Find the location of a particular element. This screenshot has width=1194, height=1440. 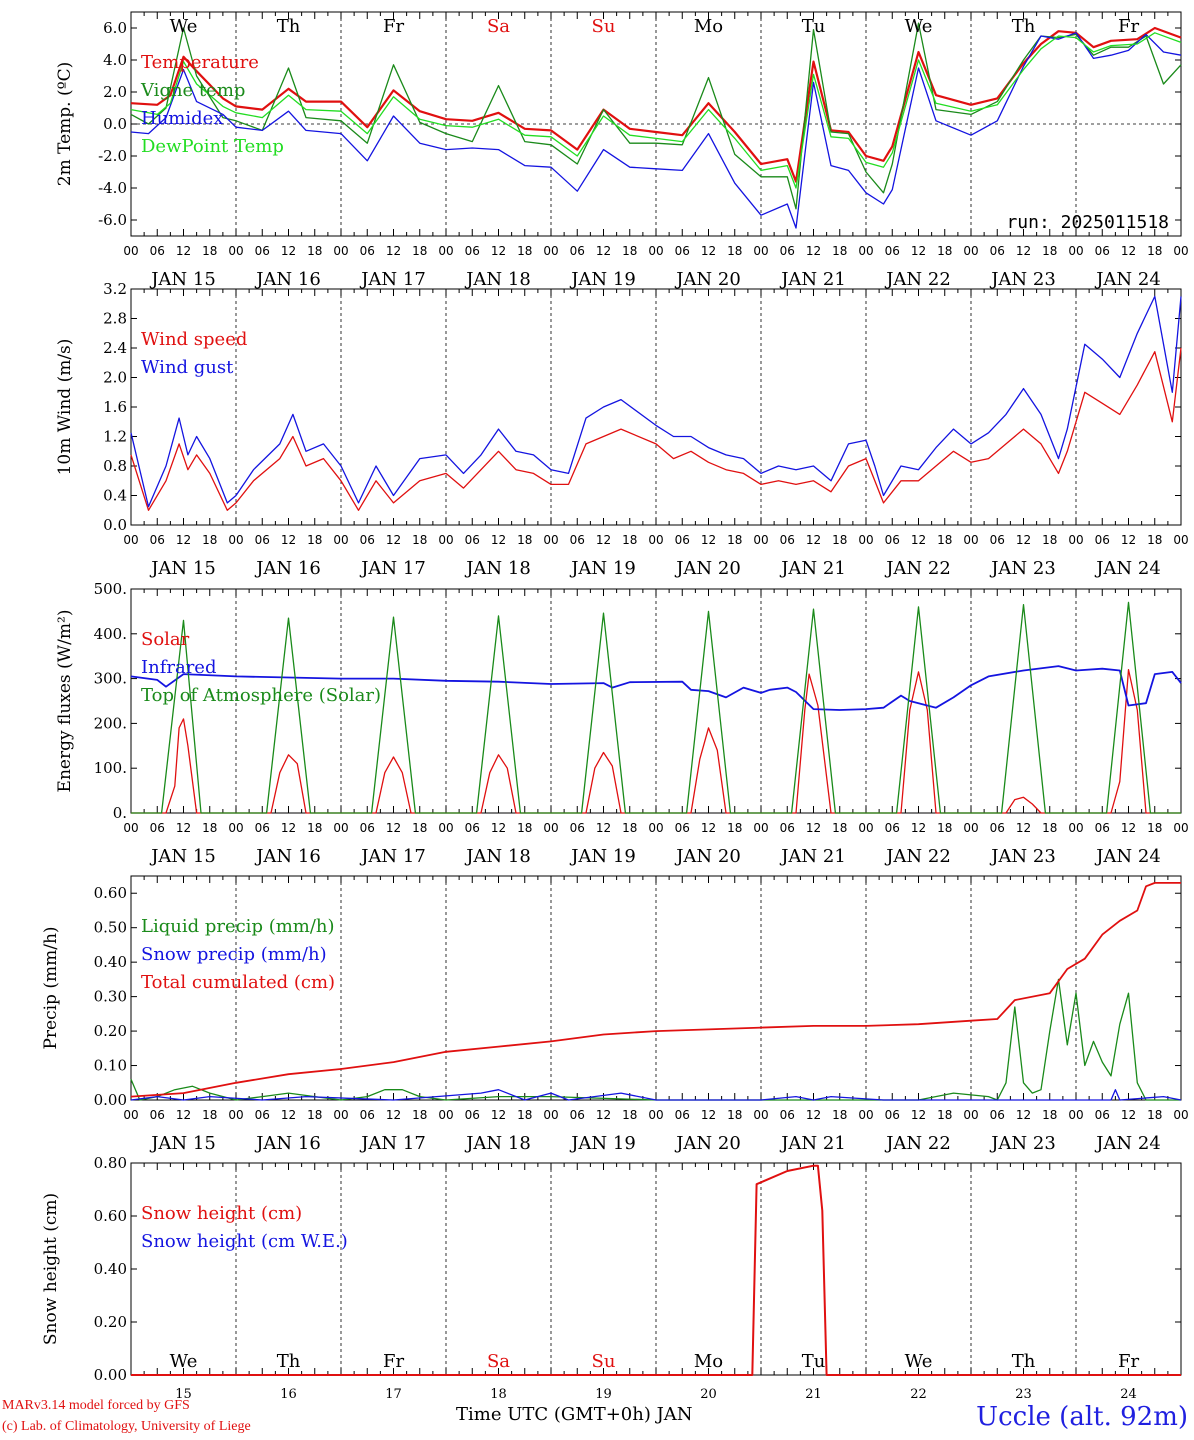

date-label: JAN 21 is located at coordinates (812, 1143).